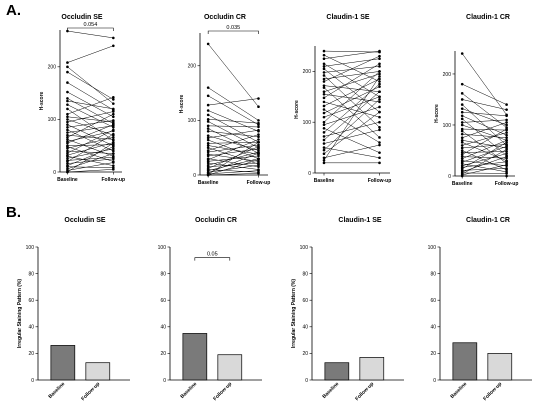 This screenshot has width=550, height=409. What do you see at coordinates (488, 220) in the screenshot?
I see `chart-title: Claudin-1 CR` at bounding box center [488, 220].